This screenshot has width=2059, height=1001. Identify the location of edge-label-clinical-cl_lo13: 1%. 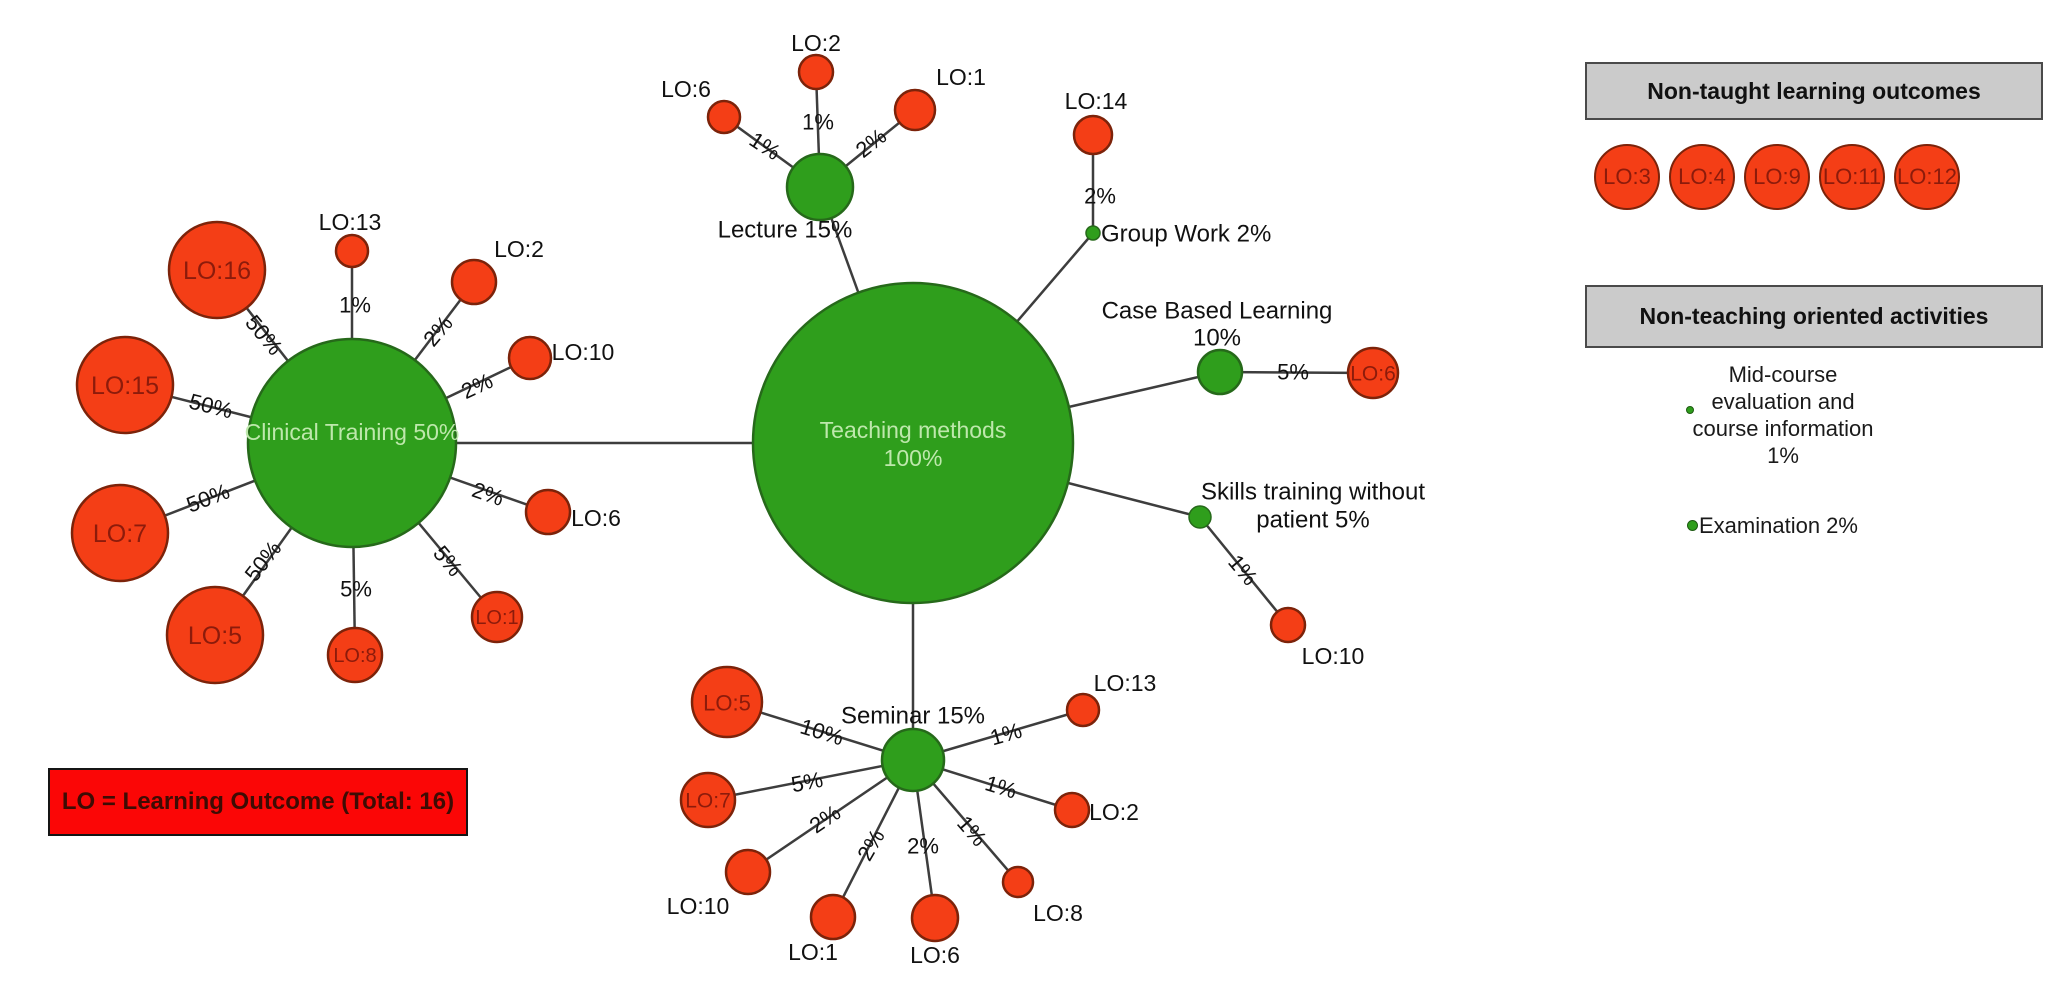
(355, 305).